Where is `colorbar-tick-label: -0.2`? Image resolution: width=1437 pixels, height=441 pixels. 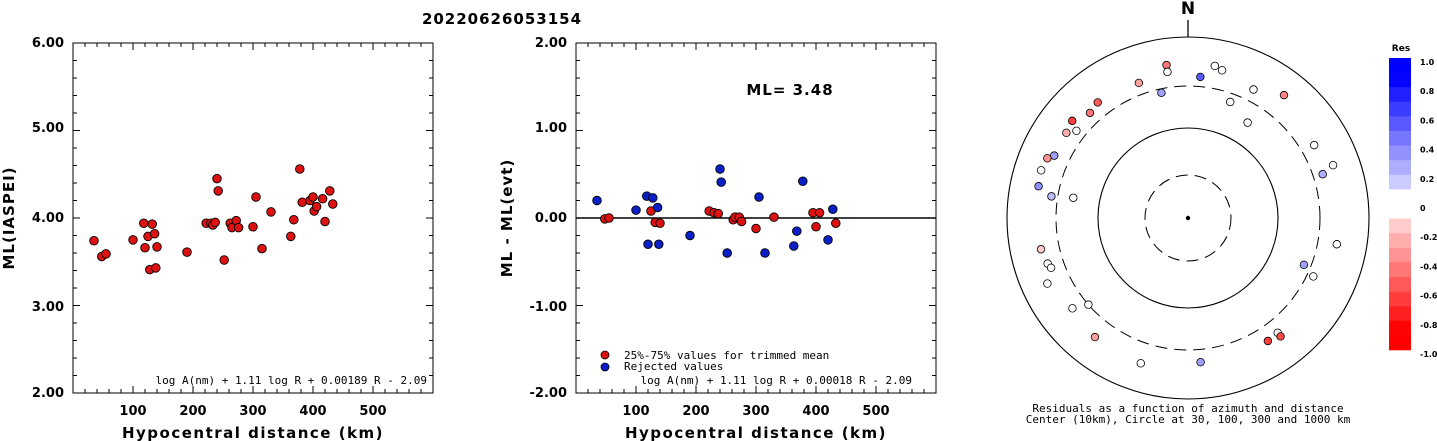 colorbar-tick-label: -0.2 is located at coordinates (1428, 237).